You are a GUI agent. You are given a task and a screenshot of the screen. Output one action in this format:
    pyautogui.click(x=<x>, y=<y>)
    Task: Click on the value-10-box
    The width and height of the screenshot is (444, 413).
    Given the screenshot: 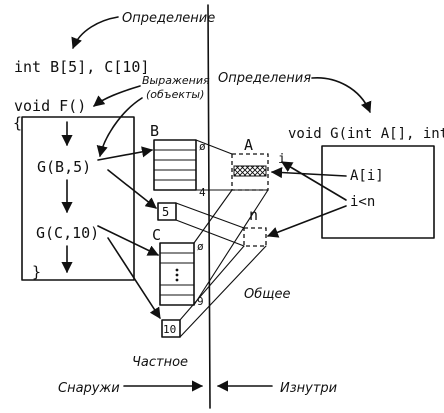 What is the action you would take?
    pyautogui.click(x=171, y=328)
    